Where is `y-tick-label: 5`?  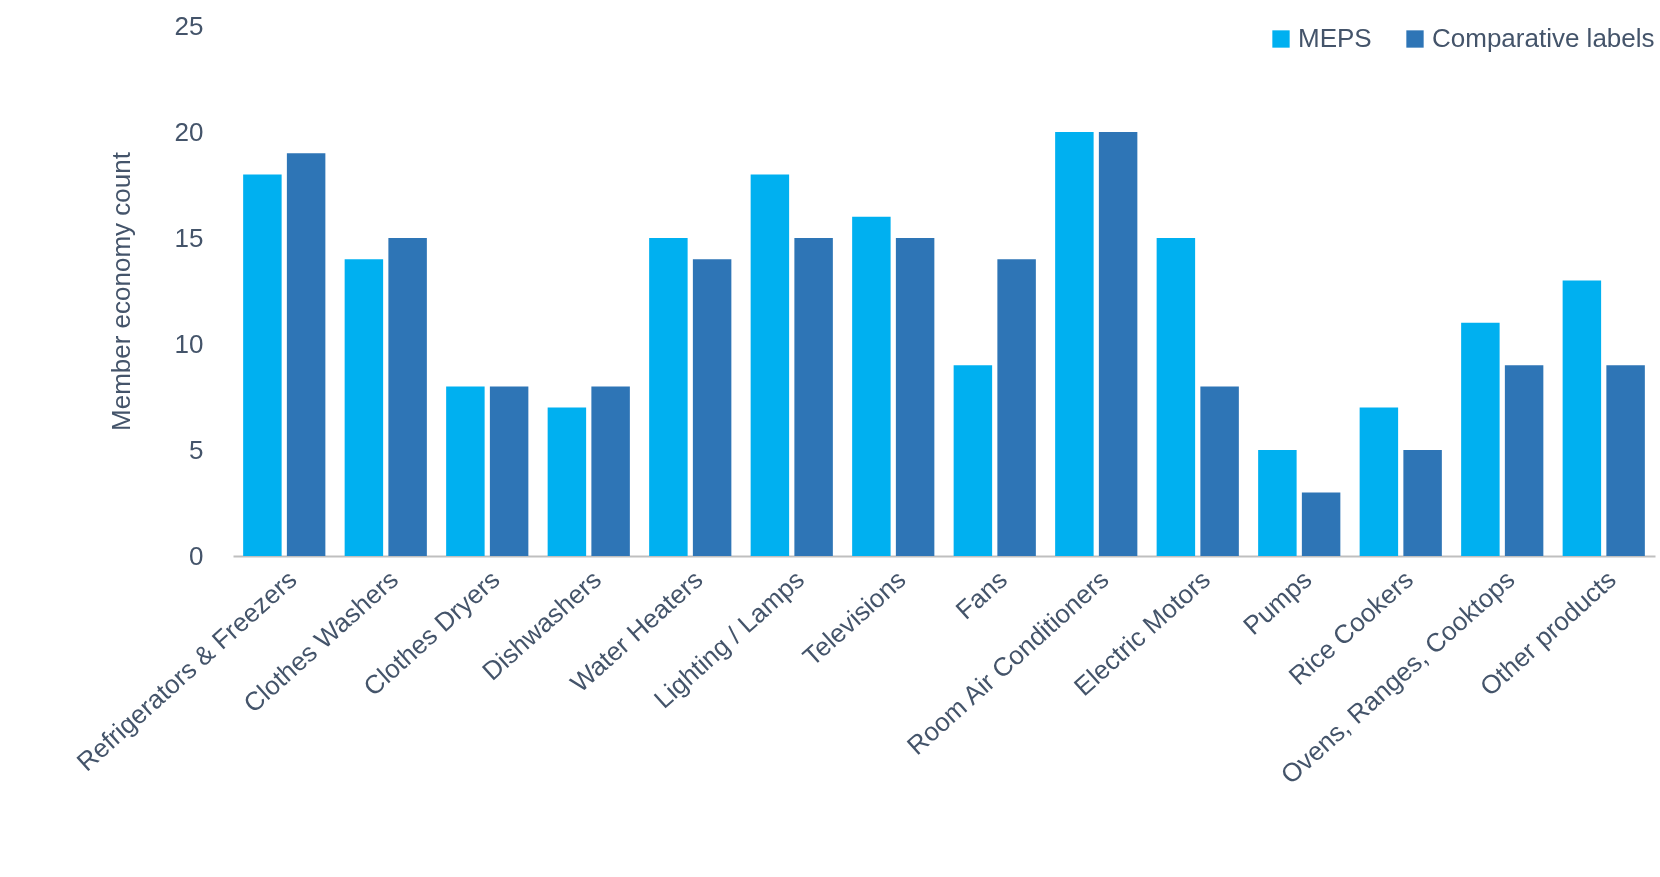
y-tick-label: 5 is located at coordinates (196, 449).